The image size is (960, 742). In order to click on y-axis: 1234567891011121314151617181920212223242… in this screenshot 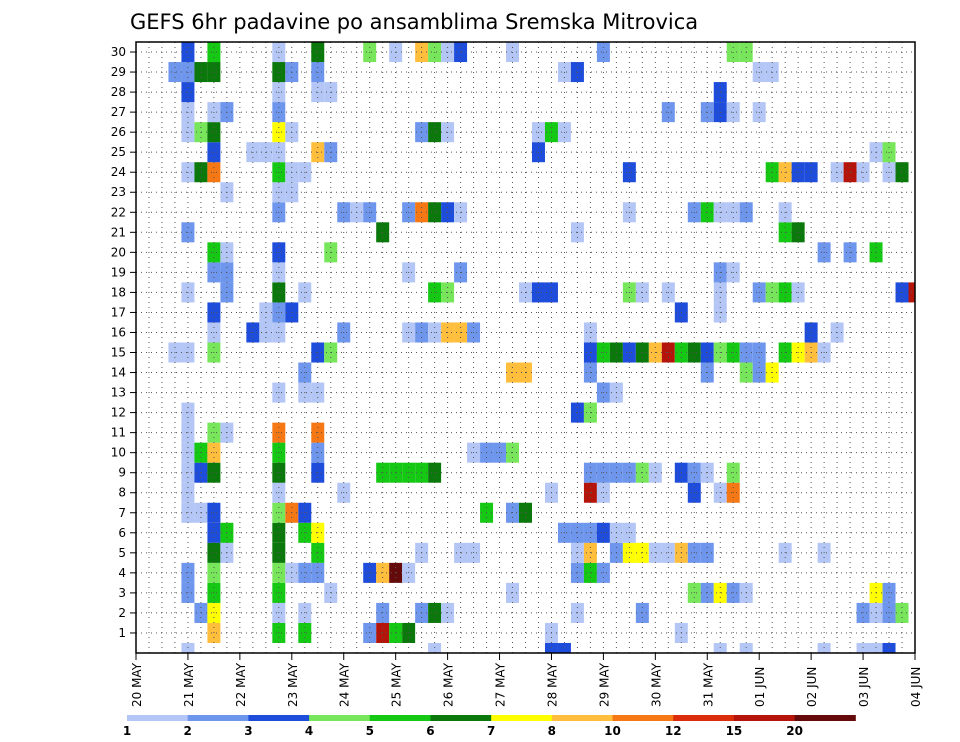, I will do `click(123, 342)`.